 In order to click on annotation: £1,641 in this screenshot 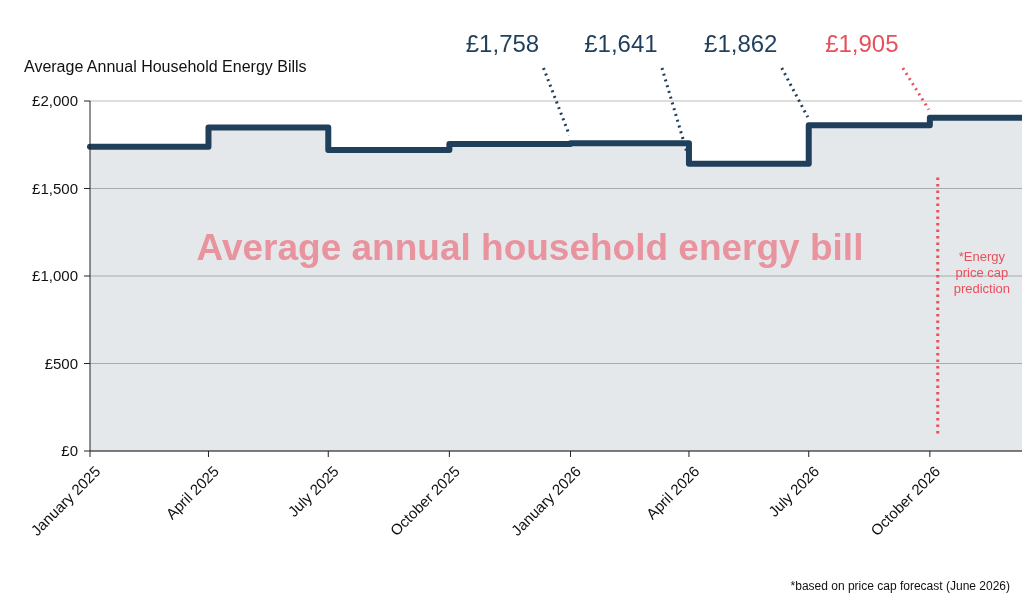, I will do `click(621, 43)`.